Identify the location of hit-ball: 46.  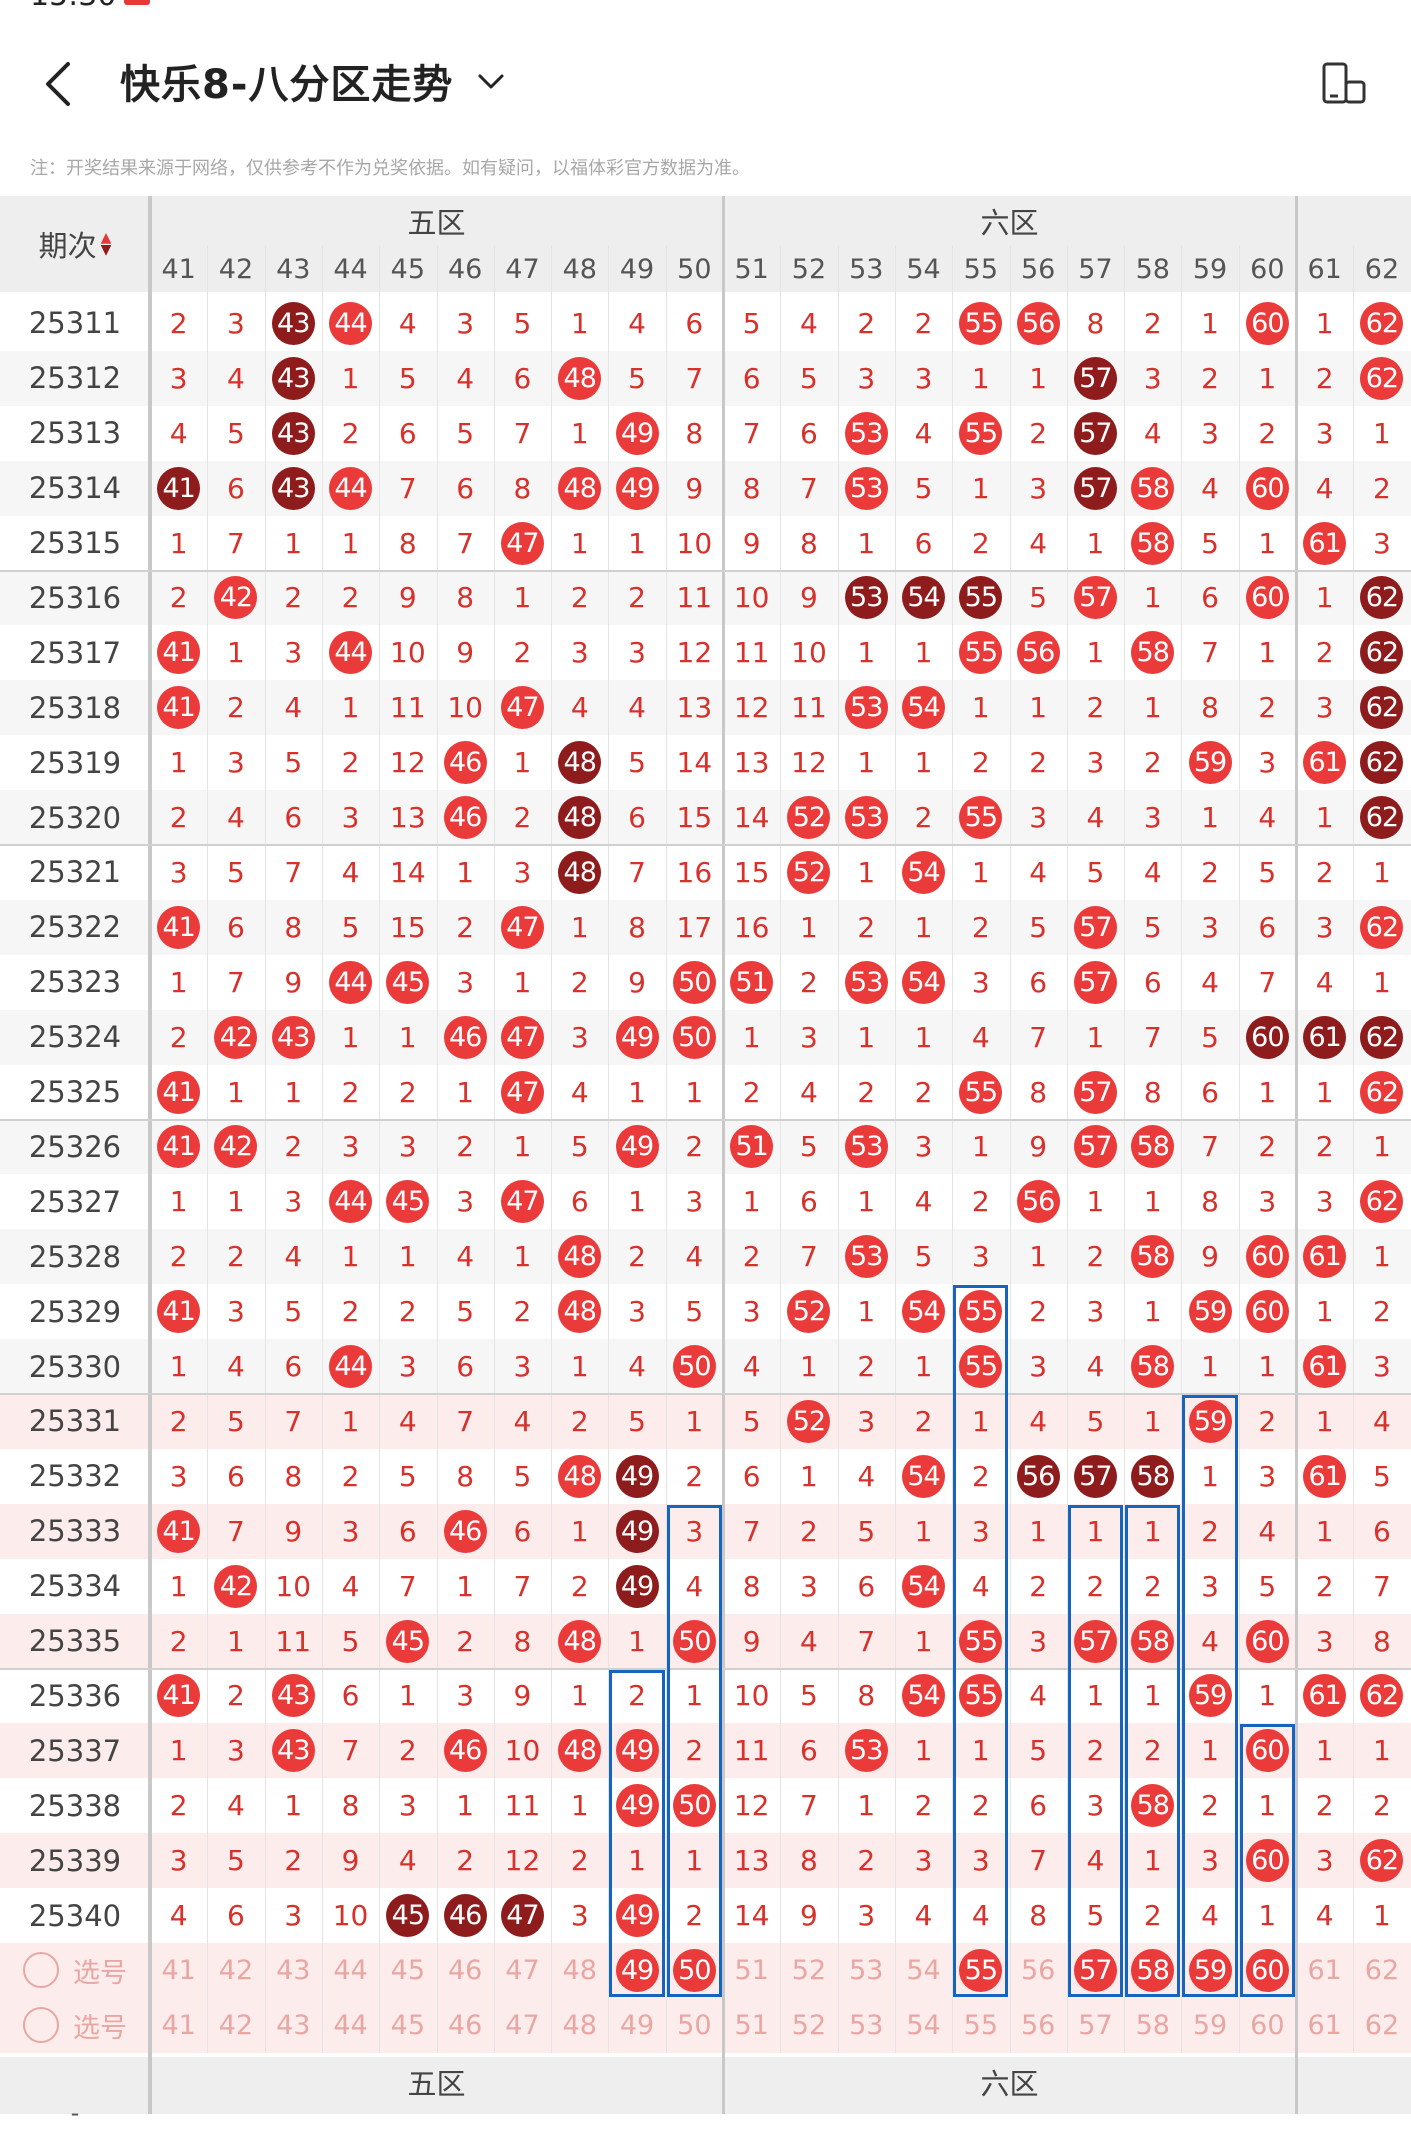
(465, 1751).